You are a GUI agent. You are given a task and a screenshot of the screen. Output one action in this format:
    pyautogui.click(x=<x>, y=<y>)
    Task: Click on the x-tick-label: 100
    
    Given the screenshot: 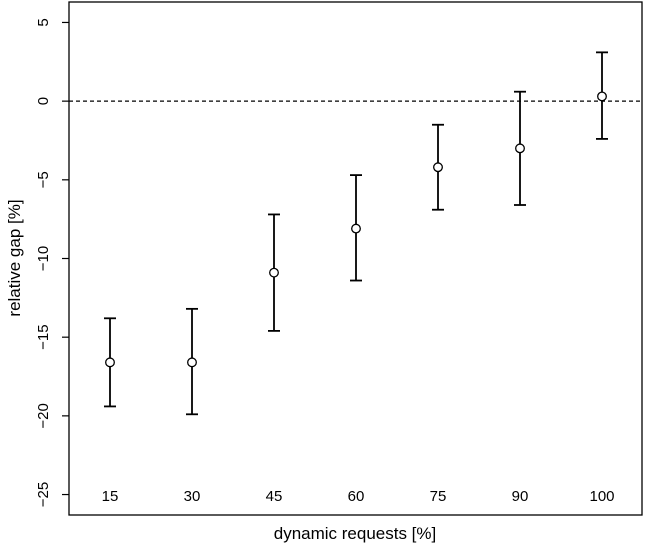 What is the action you would take?
    pyautogui.click(x=601, y=496)
    